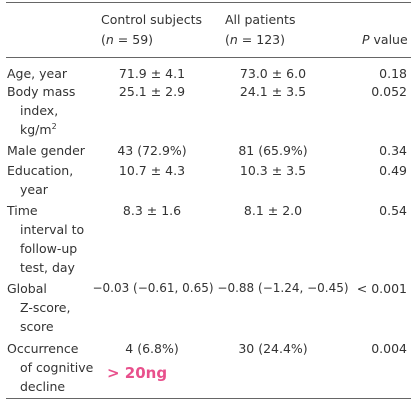 Image resolution: width=419 pixels, height=400 pixels. What do you see at coordinates (381, 288) in the screenshot?
I see `cell-zscore-p: < 0.001` at bounding box center [381, 288].